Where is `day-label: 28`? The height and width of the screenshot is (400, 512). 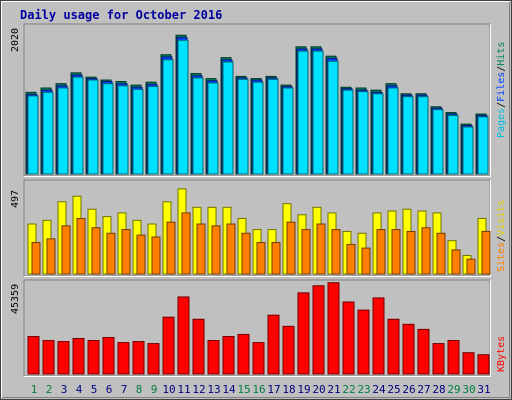
day-label: 28 is located at coordinates (438, 389).